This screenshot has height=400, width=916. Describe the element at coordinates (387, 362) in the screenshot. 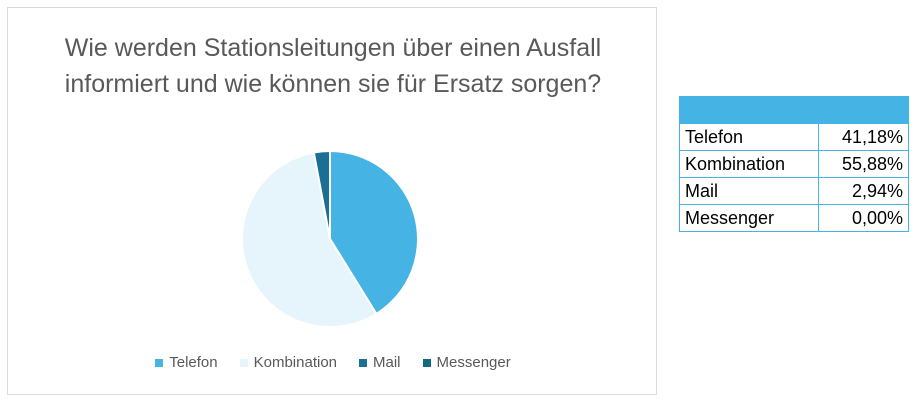

I see `legend-label: Mail` at that location.